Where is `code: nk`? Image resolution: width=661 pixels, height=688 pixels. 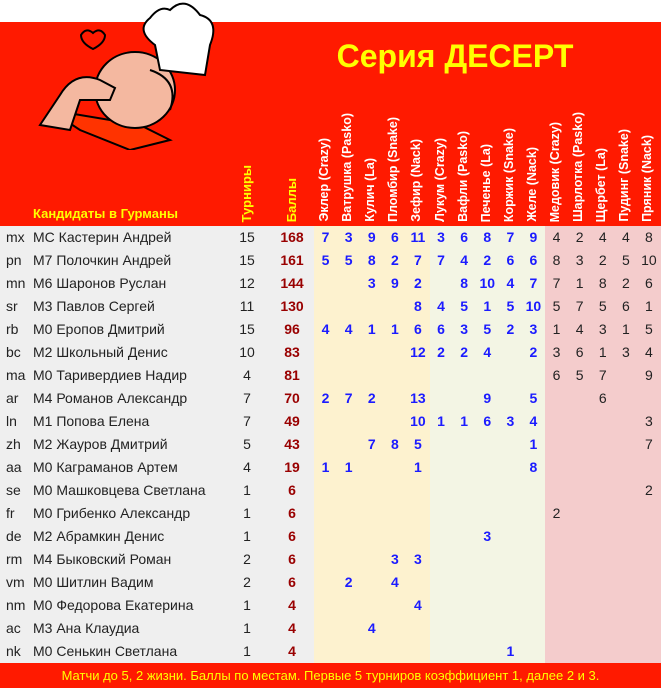
code: nk is located at coordinates (13, 651).